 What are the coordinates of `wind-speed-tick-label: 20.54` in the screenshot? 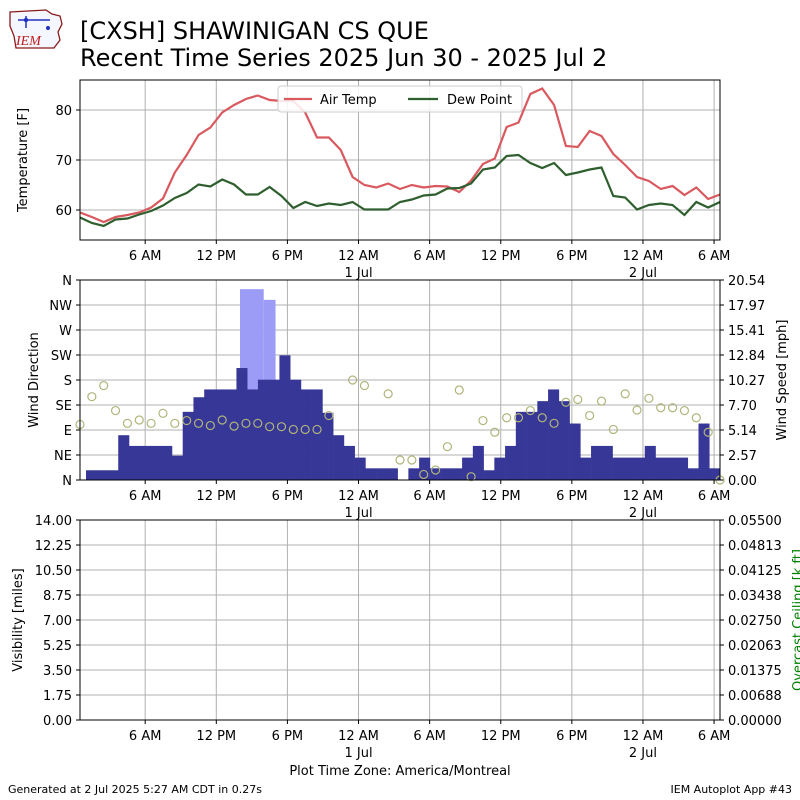 It's located at (746, 281).